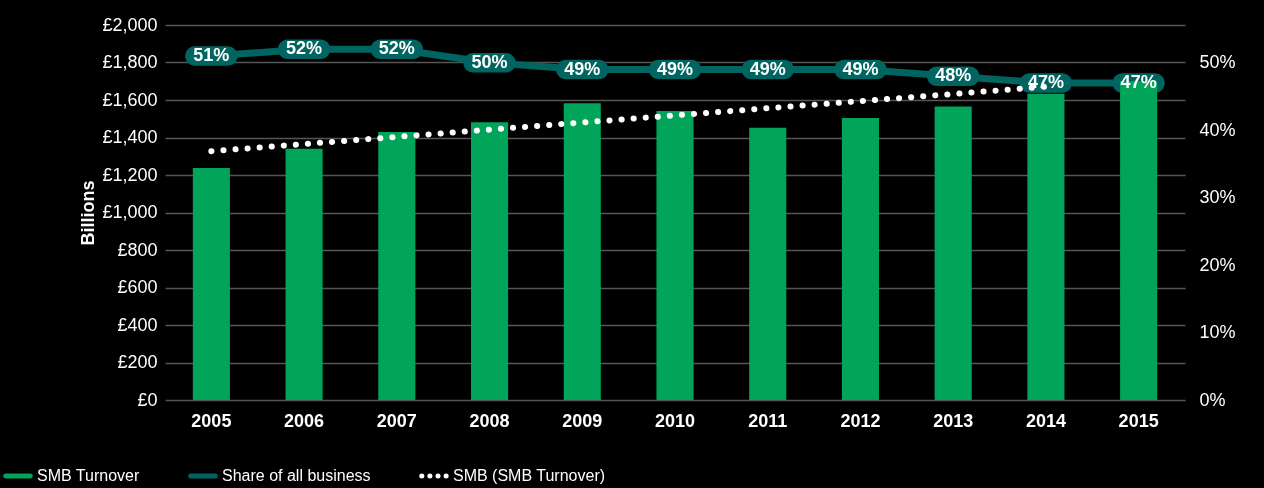 Image resolution: width=1264 pixels, height=488 pixels. Describe the element at coordinates (137, 287) in the screenshot. I see `y-tick-label: £600` at that location.